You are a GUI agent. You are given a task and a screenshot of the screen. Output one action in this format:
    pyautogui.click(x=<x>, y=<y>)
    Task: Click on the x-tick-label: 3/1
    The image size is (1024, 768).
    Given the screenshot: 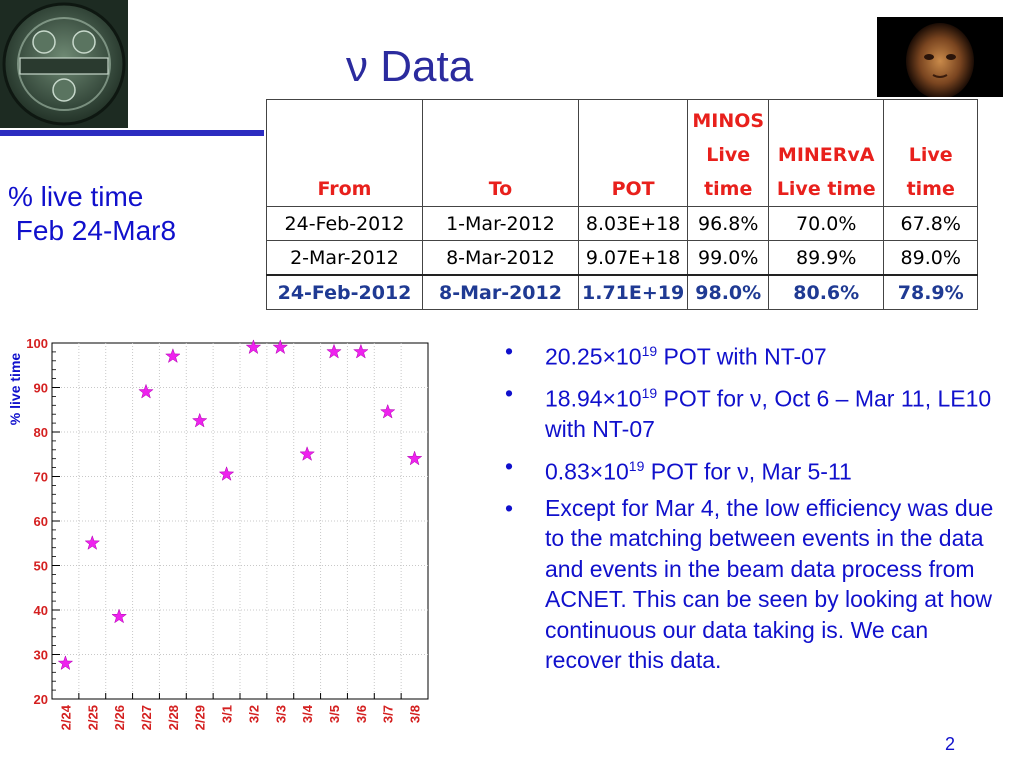 What is the action you would take?
    pyautogui.click(x=227, y=714)
    